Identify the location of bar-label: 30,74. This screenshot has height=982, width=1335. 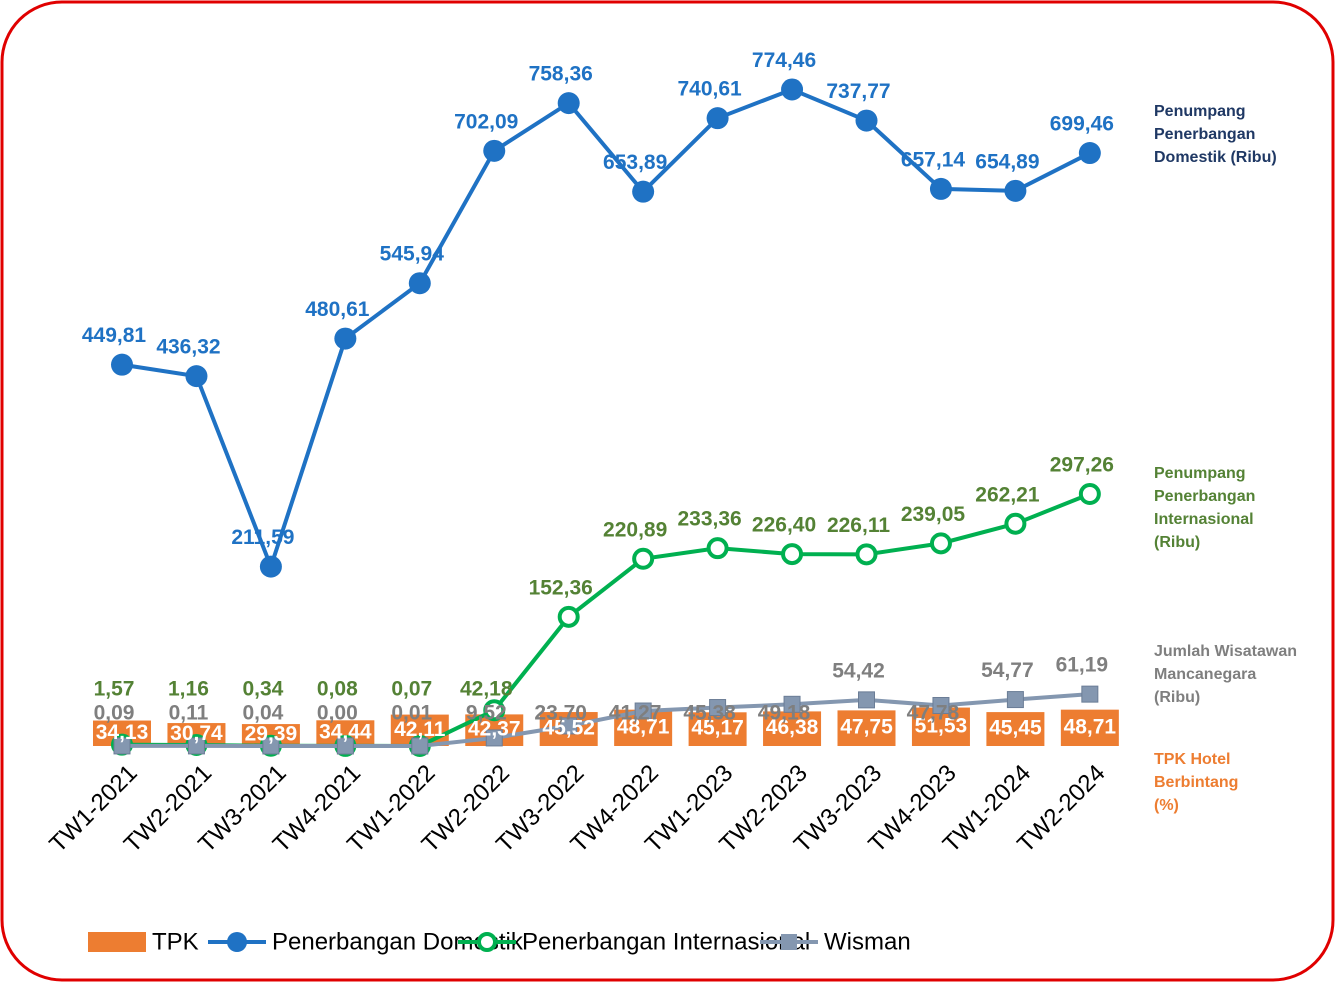
(196, 733).